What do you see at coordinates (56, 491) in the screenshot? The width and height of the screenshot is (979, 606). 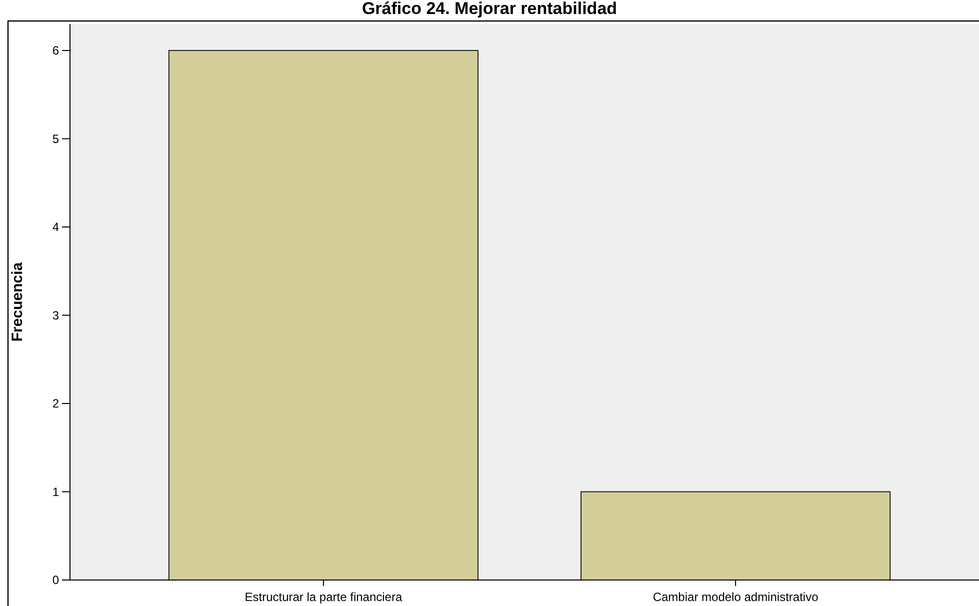 I see `y-tick-label: 1` at bounding box center [56, 491].